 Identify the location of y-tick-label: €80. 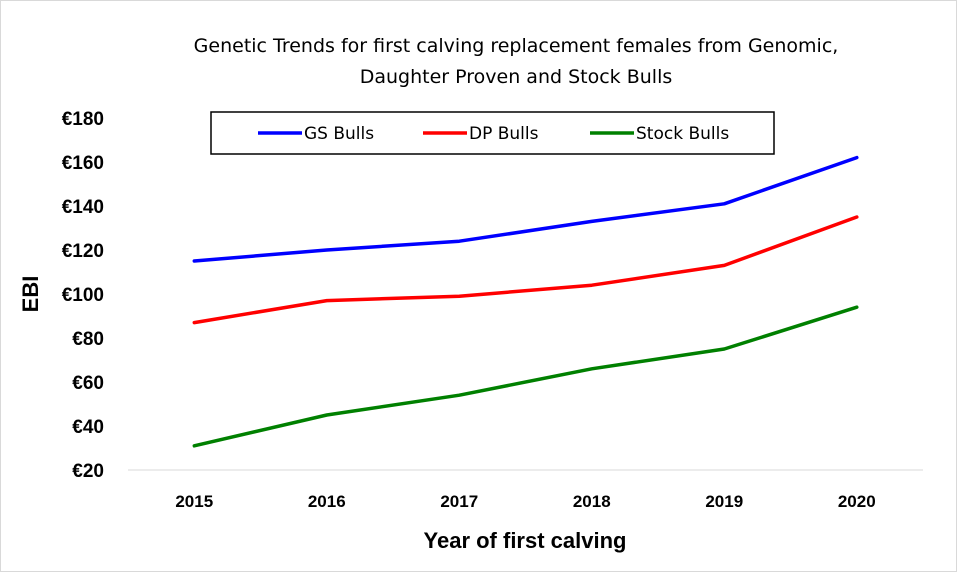
(88, 339).